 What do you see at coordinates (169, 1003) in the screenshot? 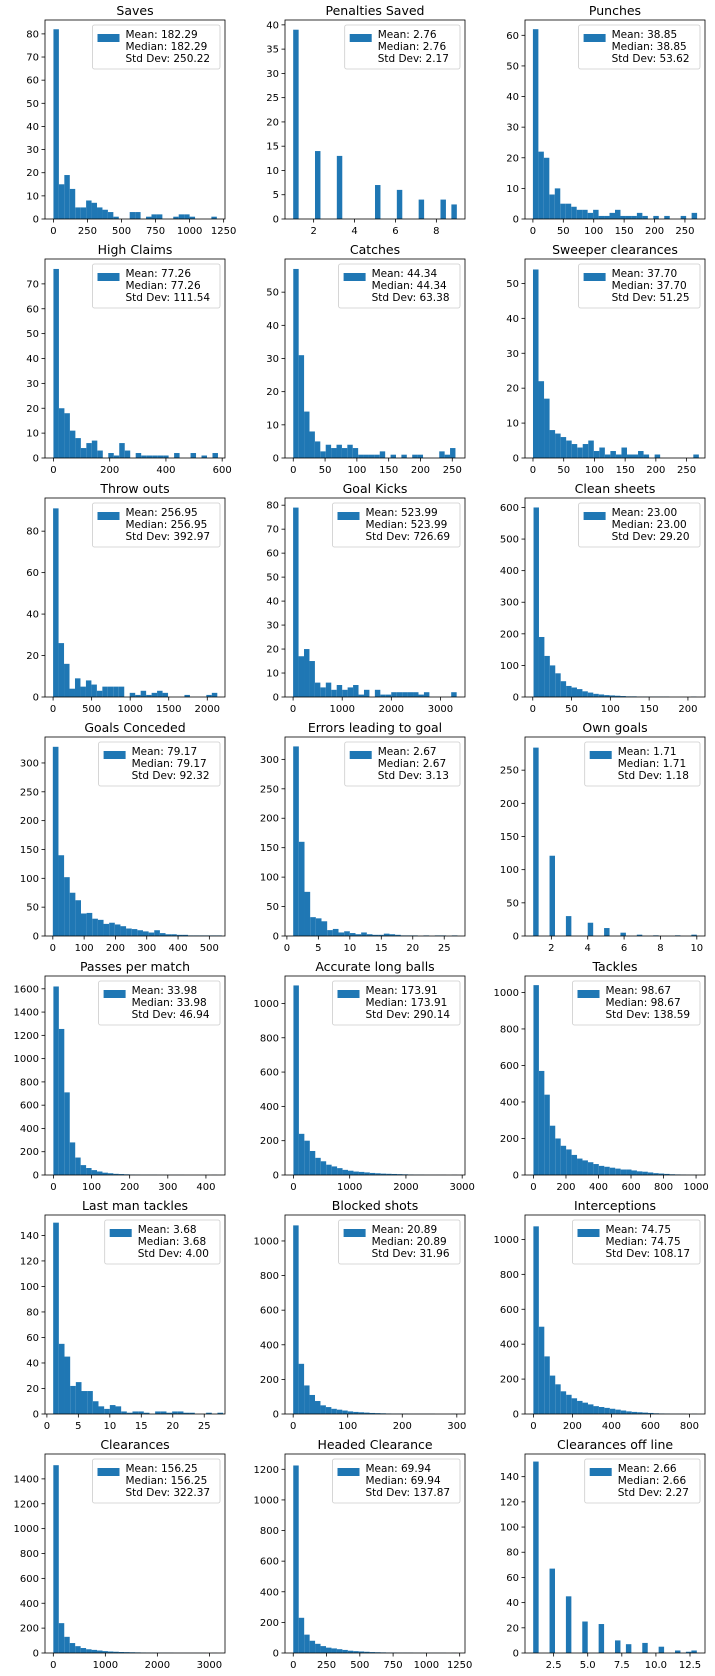
I see `legend-entry: Median: 33.98` at bounding box center [169, 1003].